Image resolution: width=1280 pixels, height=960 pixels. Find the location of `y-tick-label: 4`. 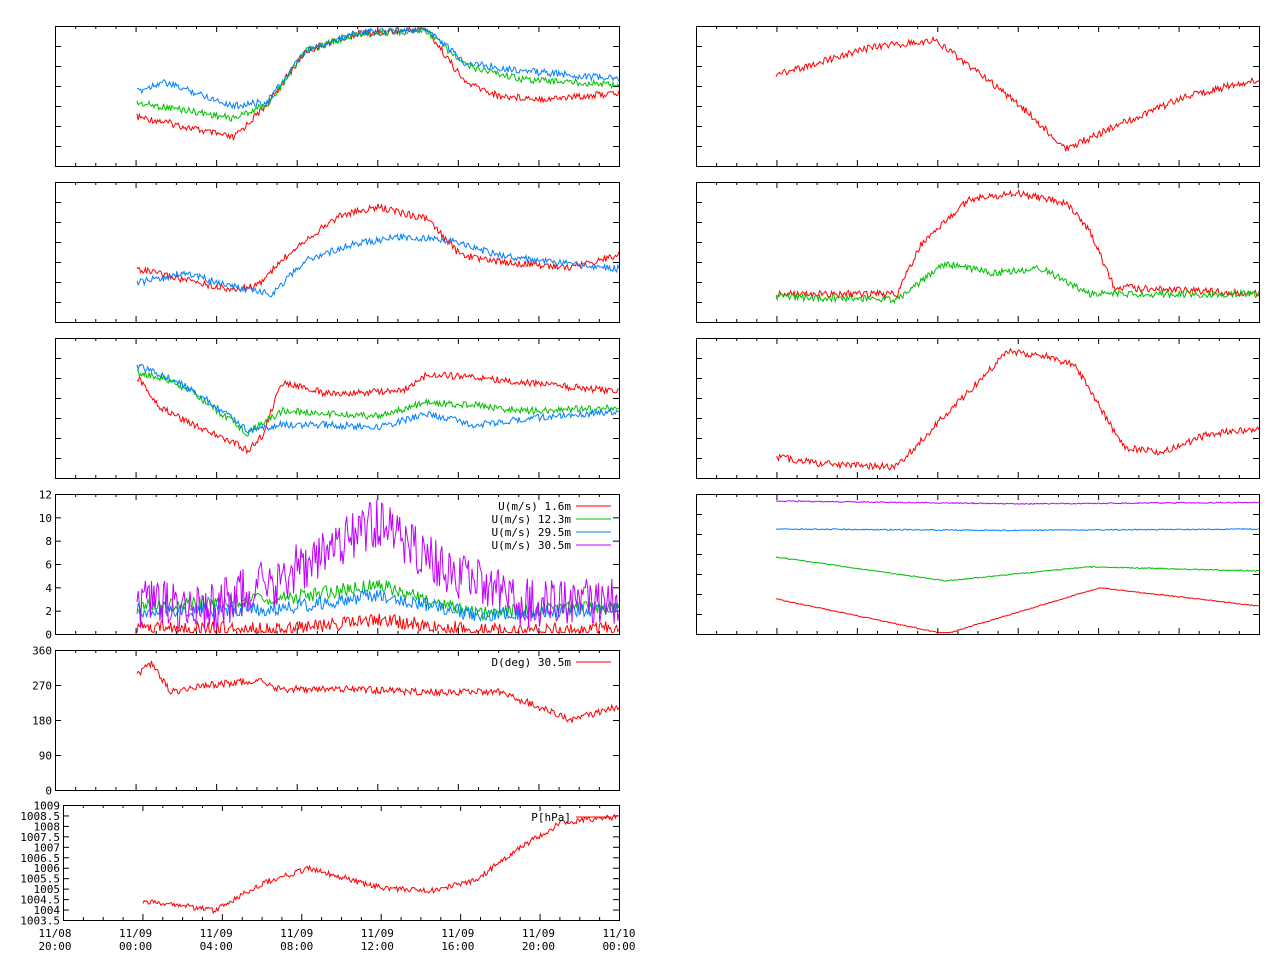

y-tick-label: 4 is located at coordinates (48, 588).